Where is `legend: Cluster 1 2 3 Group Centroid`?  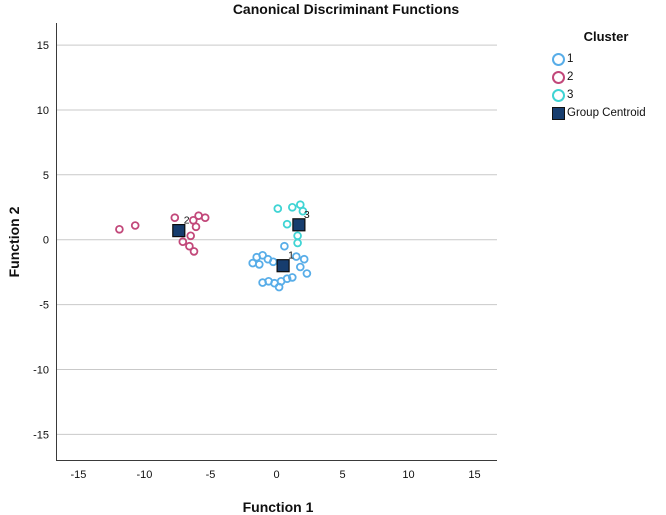
legend: Cluster 1 2 3 Group Centroid is located at coordinates (606, 75).